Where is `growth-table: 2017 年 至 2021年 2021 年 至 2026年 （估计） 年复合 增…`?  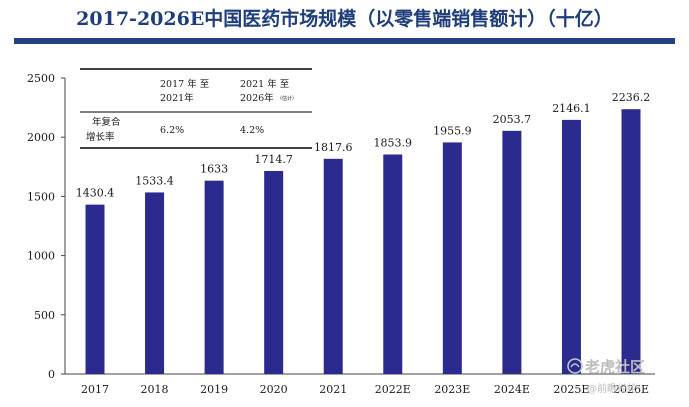
growth-table: 2017 年 至 2021年 2021 年 至 2026年 （估计） 年复合 增… is located at coordinates (196, 108).